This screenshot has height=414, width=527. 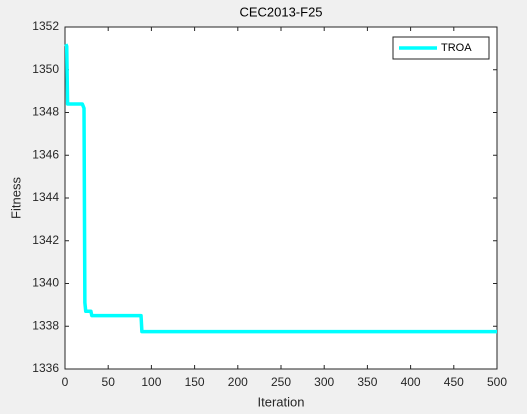 I want to click on x-tick-label: 100, so click(x=151, y=382).